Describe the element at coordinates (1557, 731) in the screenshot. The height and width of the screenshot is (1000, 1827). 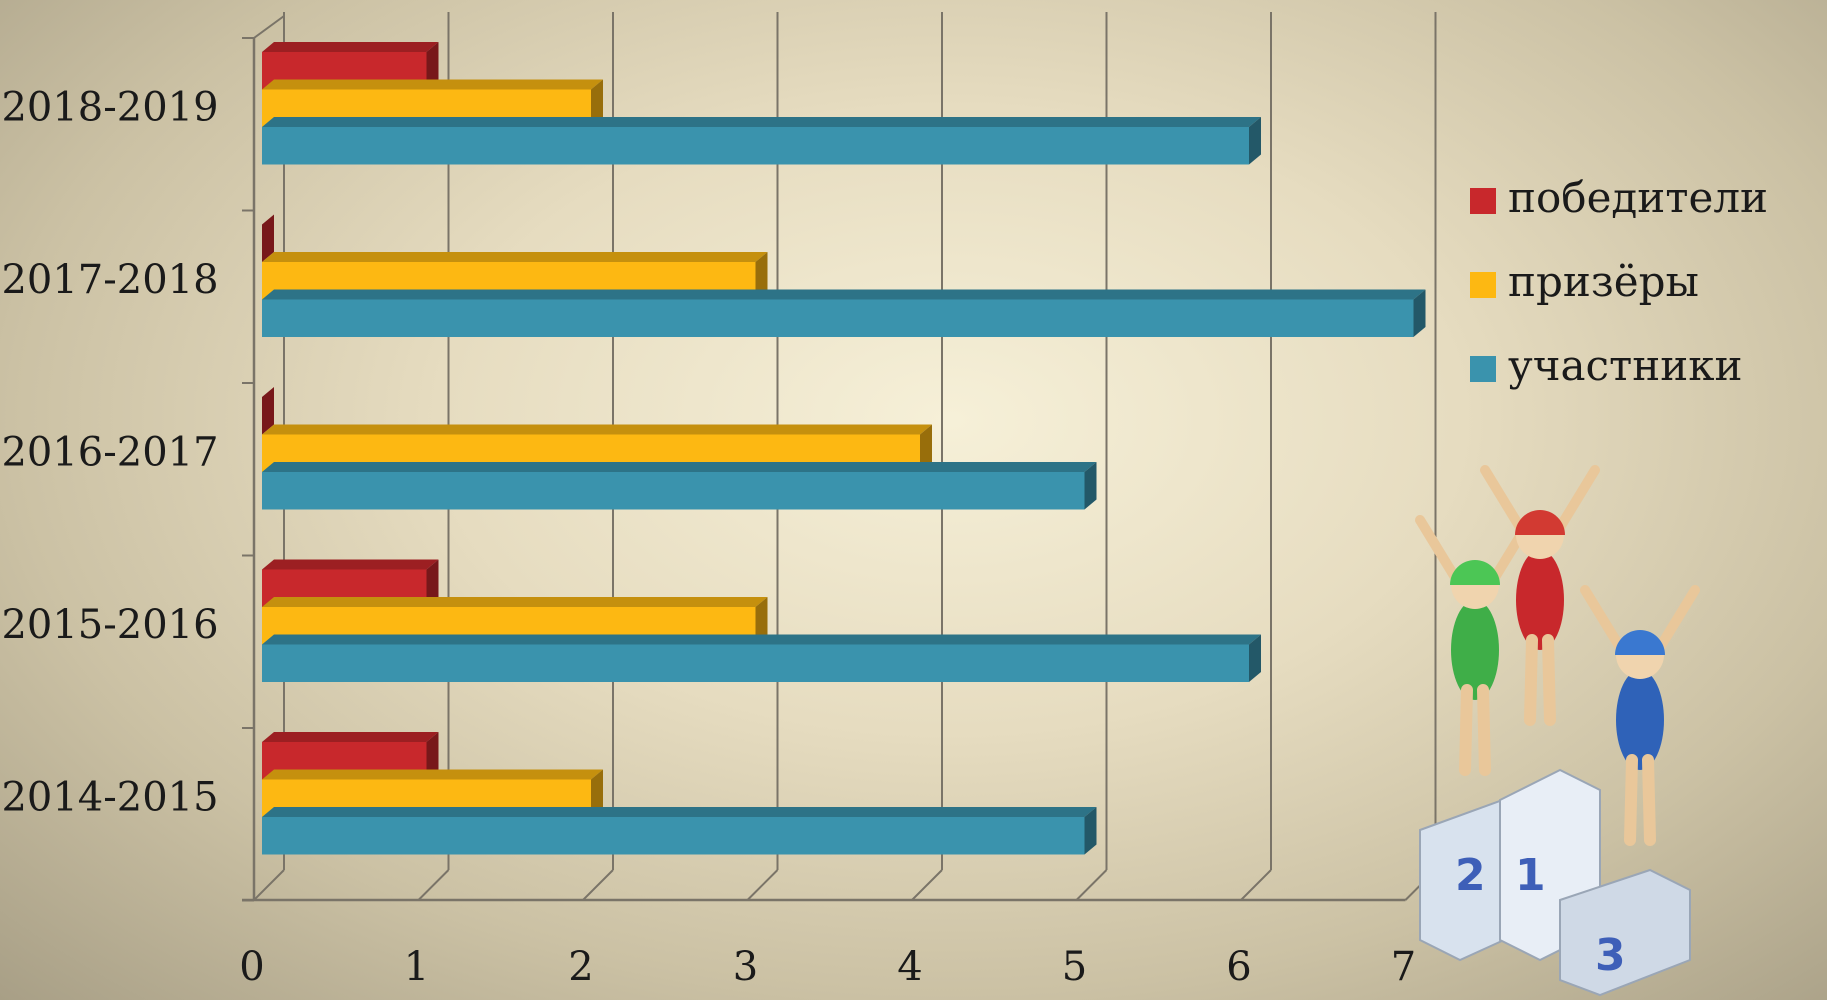
I see `podium-illustration: 2 13` at that location.